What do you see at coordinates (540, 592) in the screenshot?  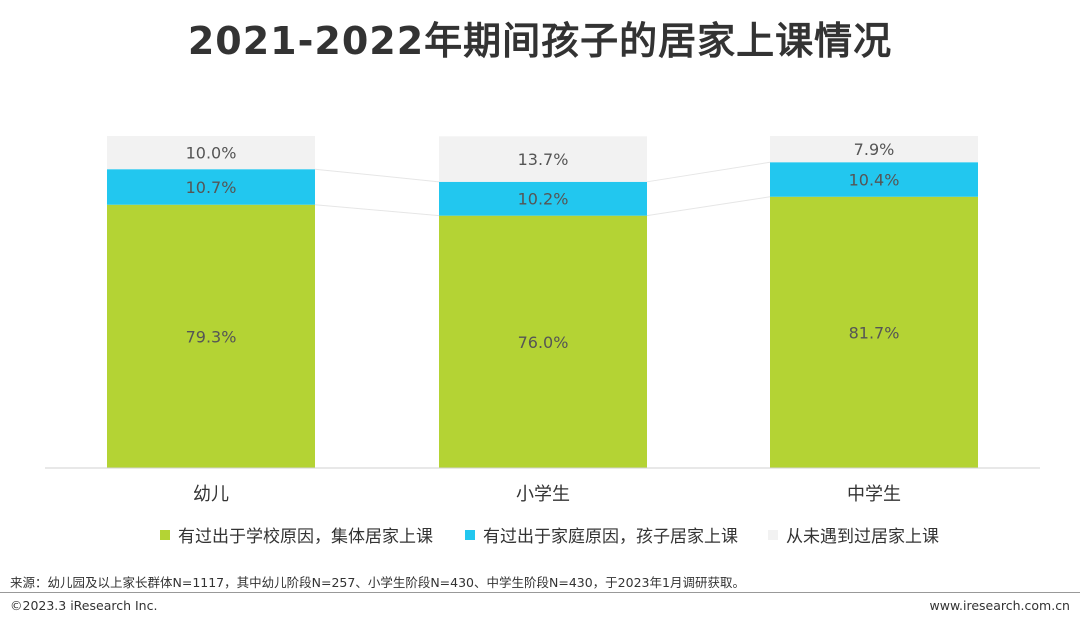 I see `footer-divider` at bounding box center [540, 592].